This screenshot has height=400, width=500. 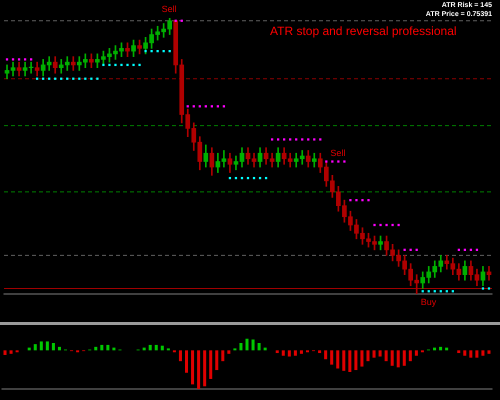 I want to click on annotation: Sell, so click(x=338, y=153).